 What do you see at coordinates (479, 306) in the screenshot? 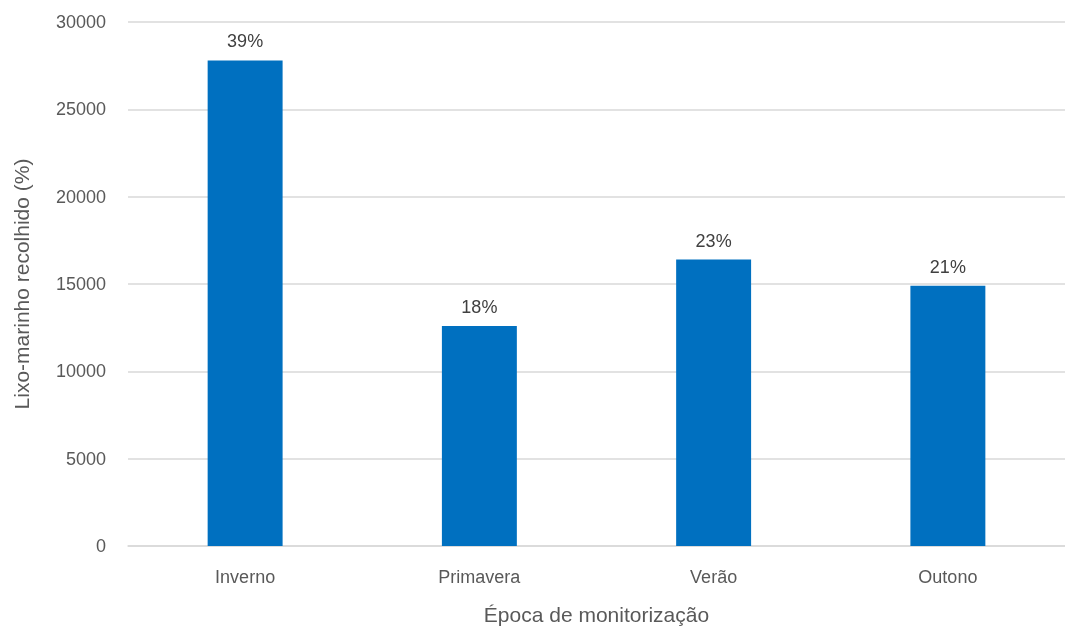
I see `annotation: 18%` at bounding box center [479, 306].